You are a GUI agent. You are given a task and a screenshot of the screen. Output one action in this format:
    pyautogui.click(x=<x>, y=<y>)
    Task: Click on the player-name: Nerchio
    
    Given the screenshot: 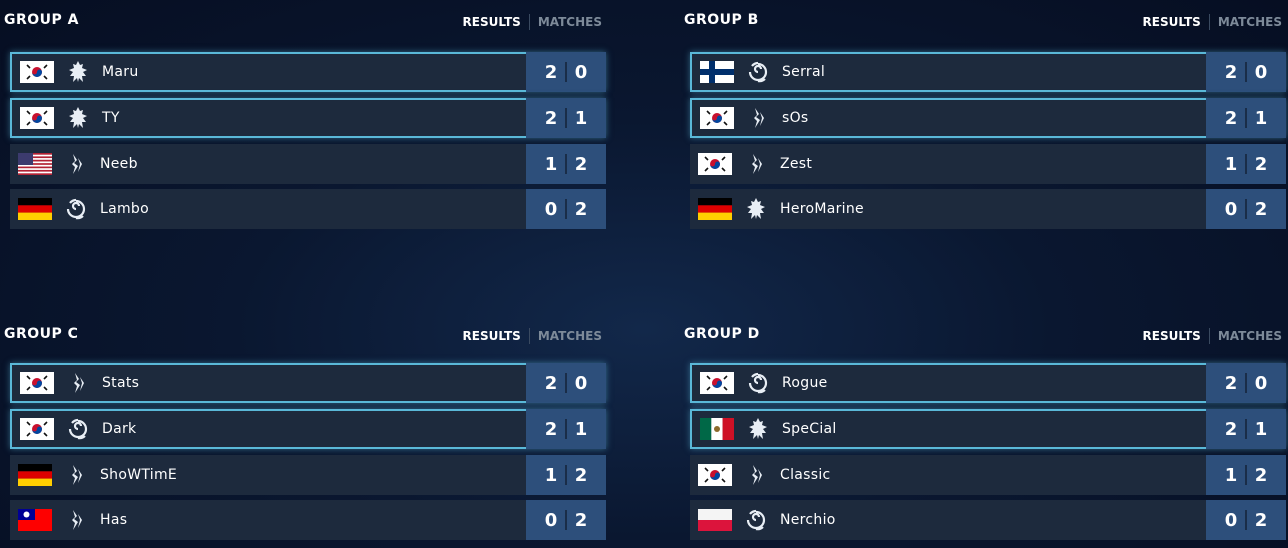 What is the action you would take?
    pyautogui.click(x=808, y=520)
    